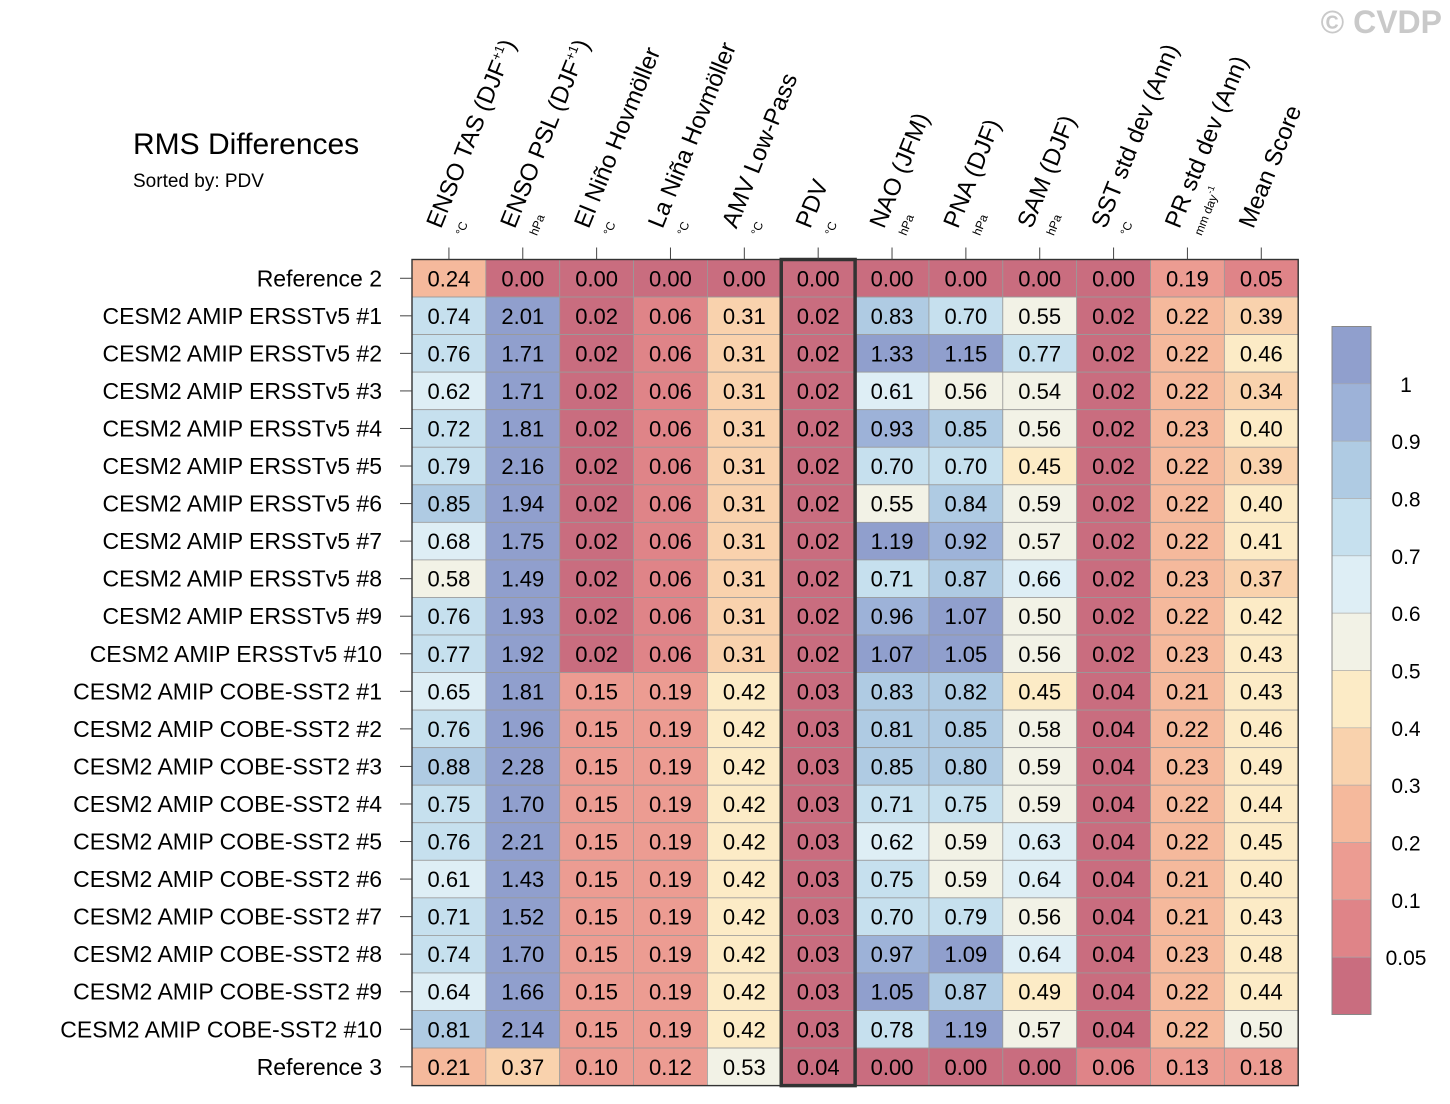 The image size is (1450, 1104). What do you see at coordinates (1039, 541) in the screenshot?
I see `cell-value: 0.57` at bounding box center [1039, 541].